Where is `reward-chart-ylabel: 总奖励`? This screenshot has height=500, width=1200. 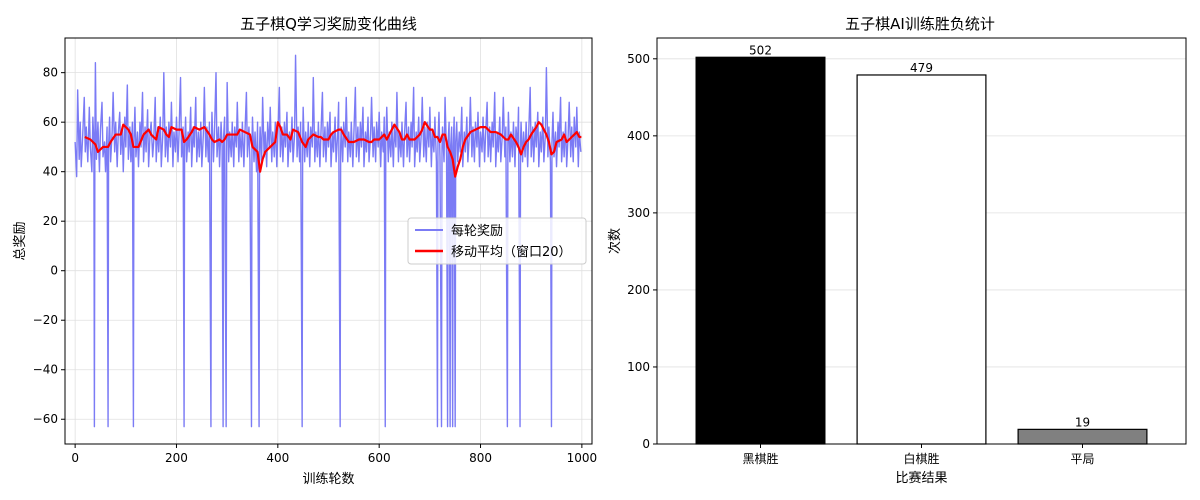 reward-chart-ylabel: 总奖励 is located at coordinates (20, 240).